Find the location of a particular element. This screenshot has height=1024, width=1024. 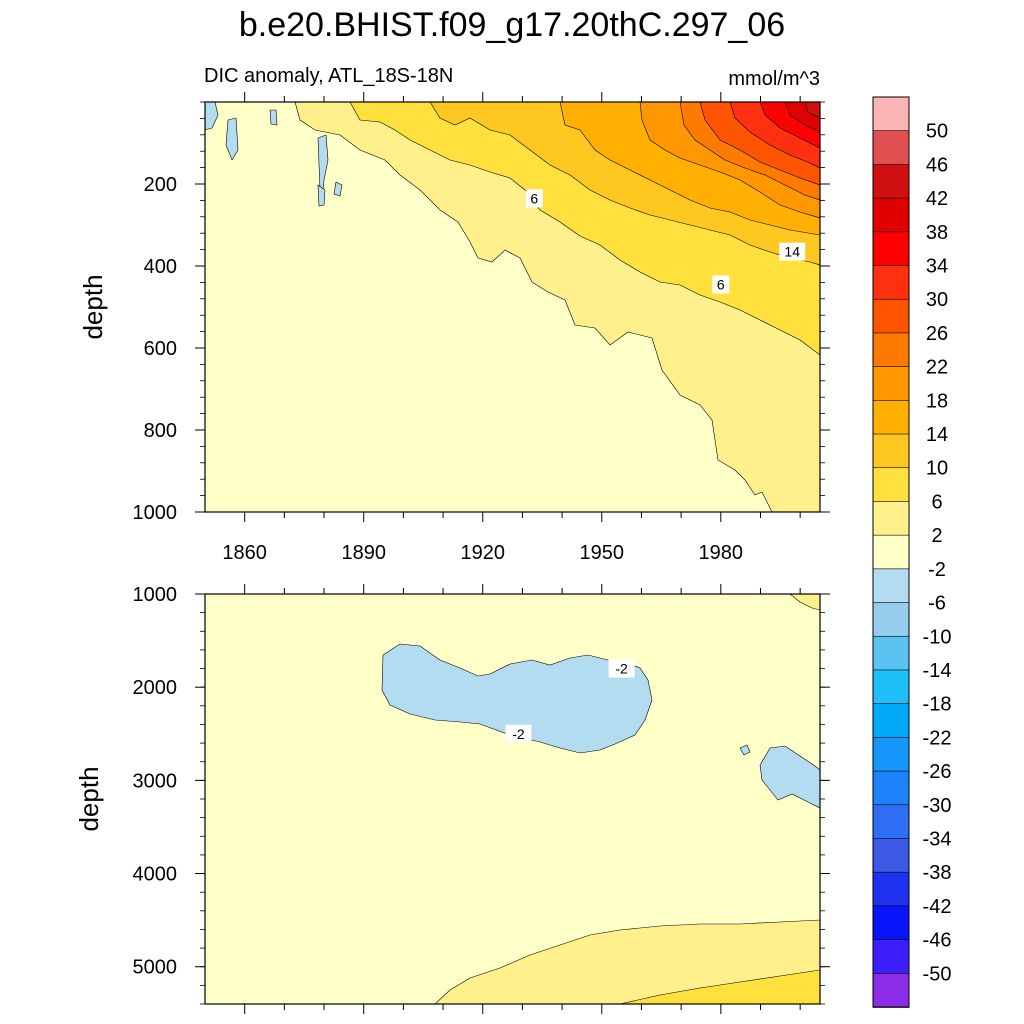

colorbar-label: -18 is located at coordinates (937, 705).